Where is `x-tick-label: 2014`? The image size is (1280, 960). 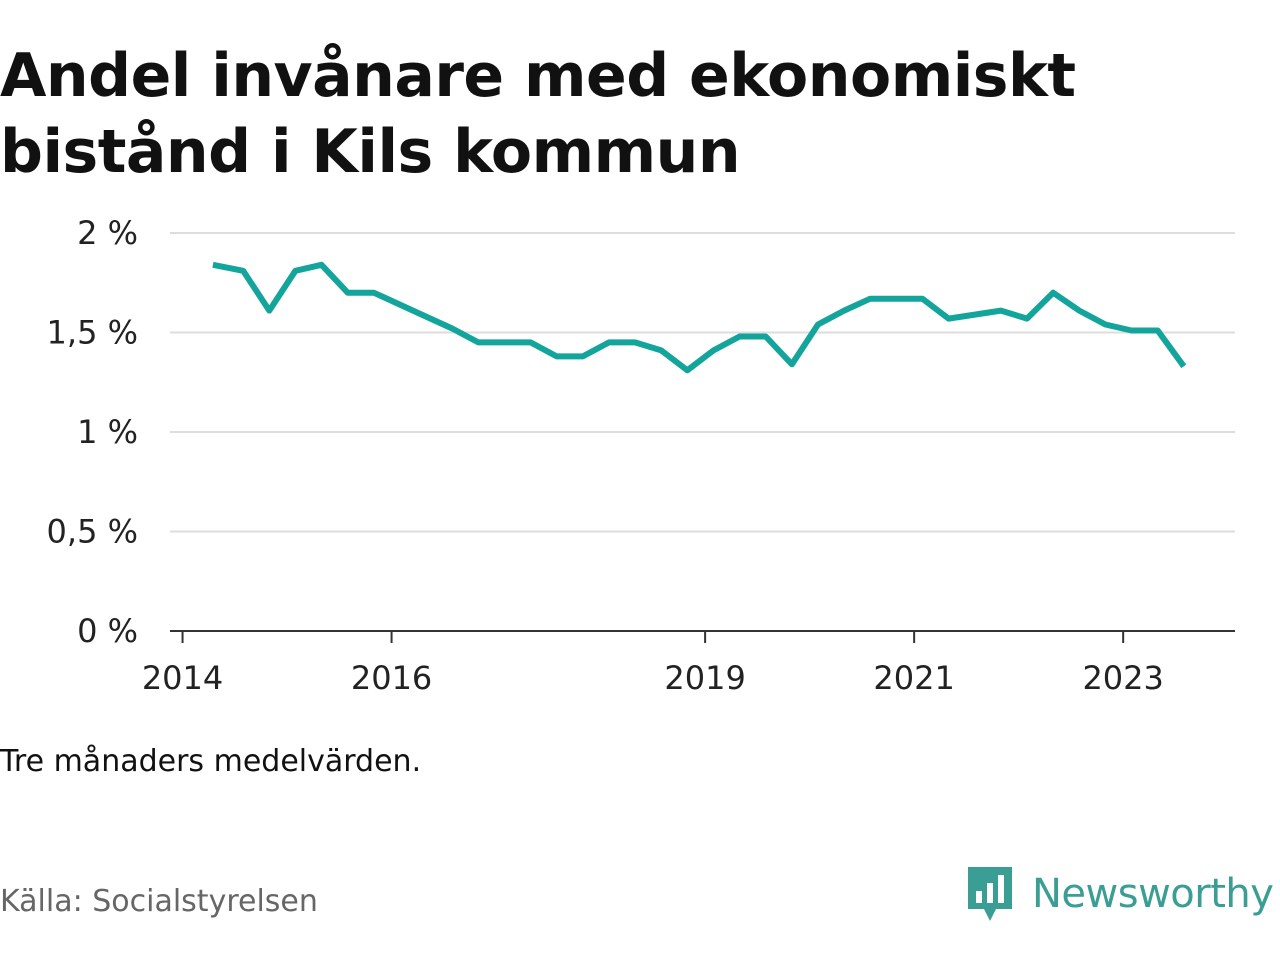 x-tick-label: 2014 is located at coordinates (182, 678).